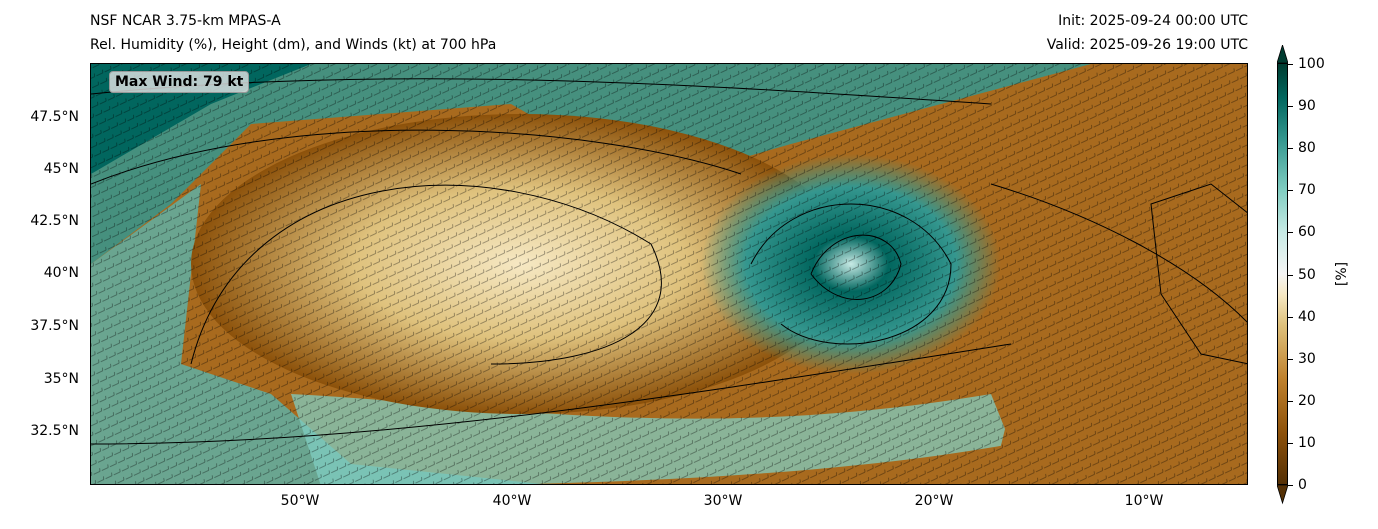 The image size is (1378, 529). What do you see at coordinates (1153, 21) in the screenshot?
I see `init-time: Init: 2025-09-24 00:00 UTC` at bounding box center [1153, 21].